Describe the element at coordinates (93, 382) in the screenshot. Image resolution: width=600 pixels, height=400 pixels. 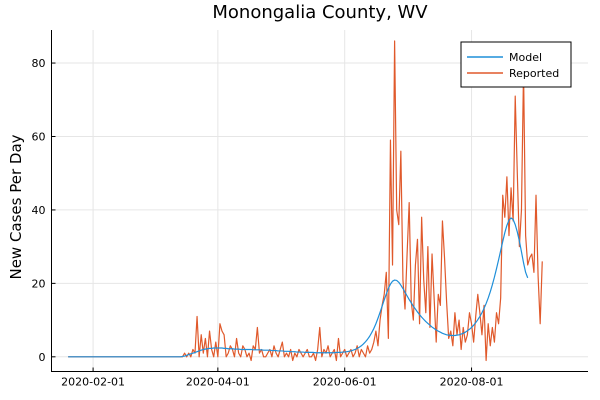
I see `x-tick-label: 2020-02-01` at that location.